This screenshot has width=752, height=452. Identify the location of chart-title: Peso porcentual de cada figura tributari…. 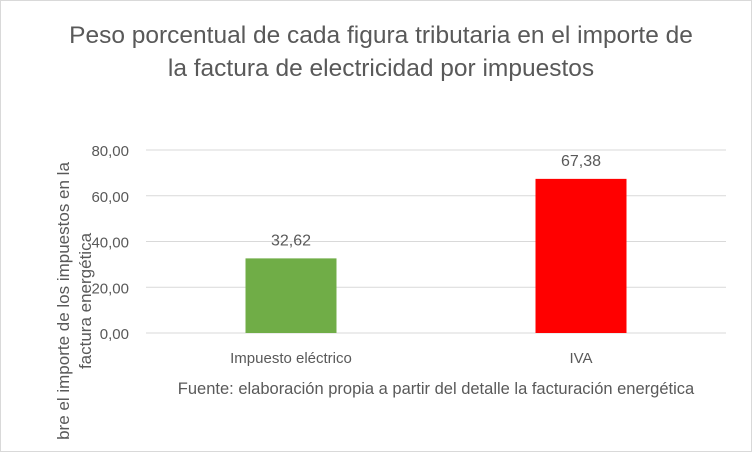
(381, 52).